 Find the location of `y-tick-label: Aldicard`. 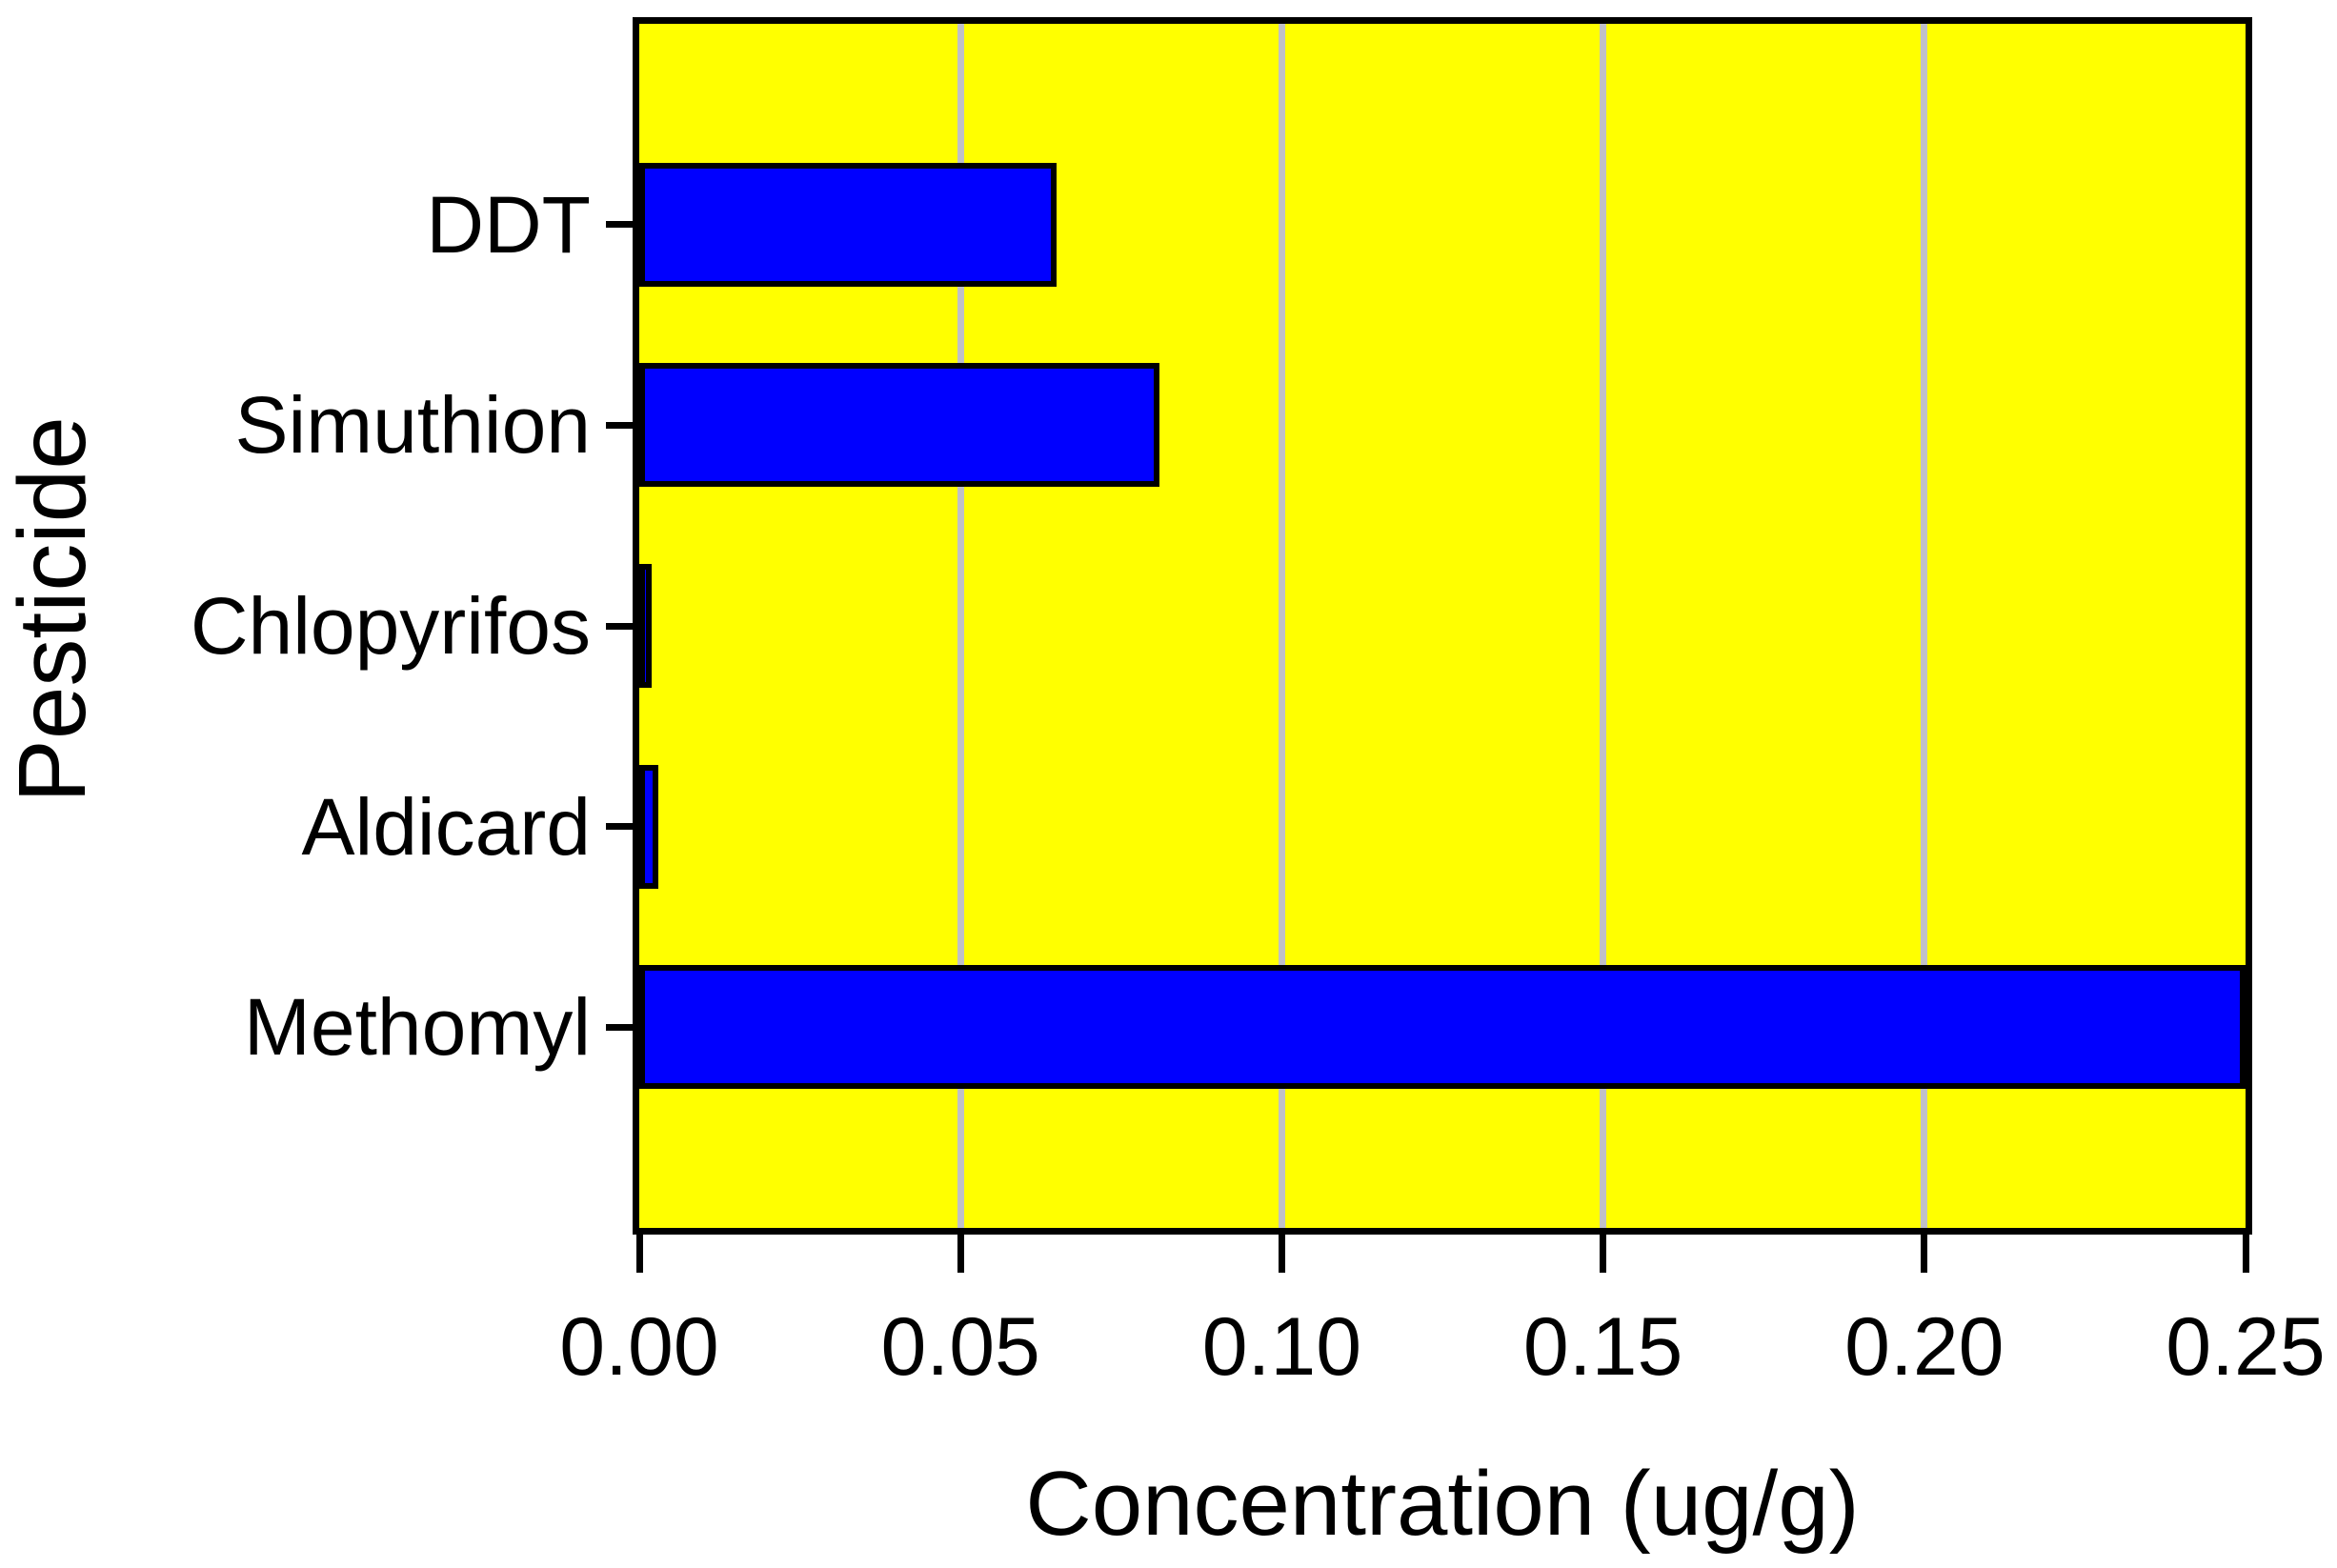

y-tick-label: Aldicard is located at coordinates (446, 826).